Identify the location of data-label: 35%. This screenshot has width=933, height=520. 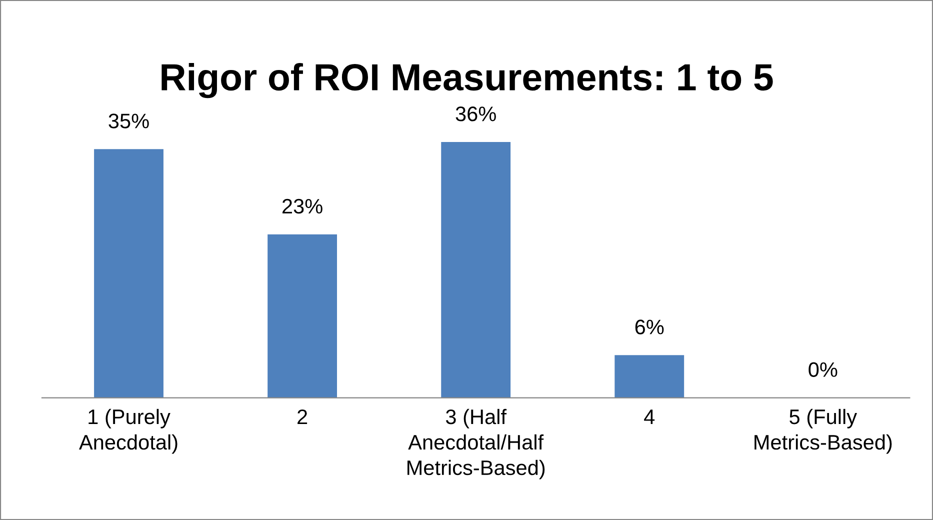
(128, 121).